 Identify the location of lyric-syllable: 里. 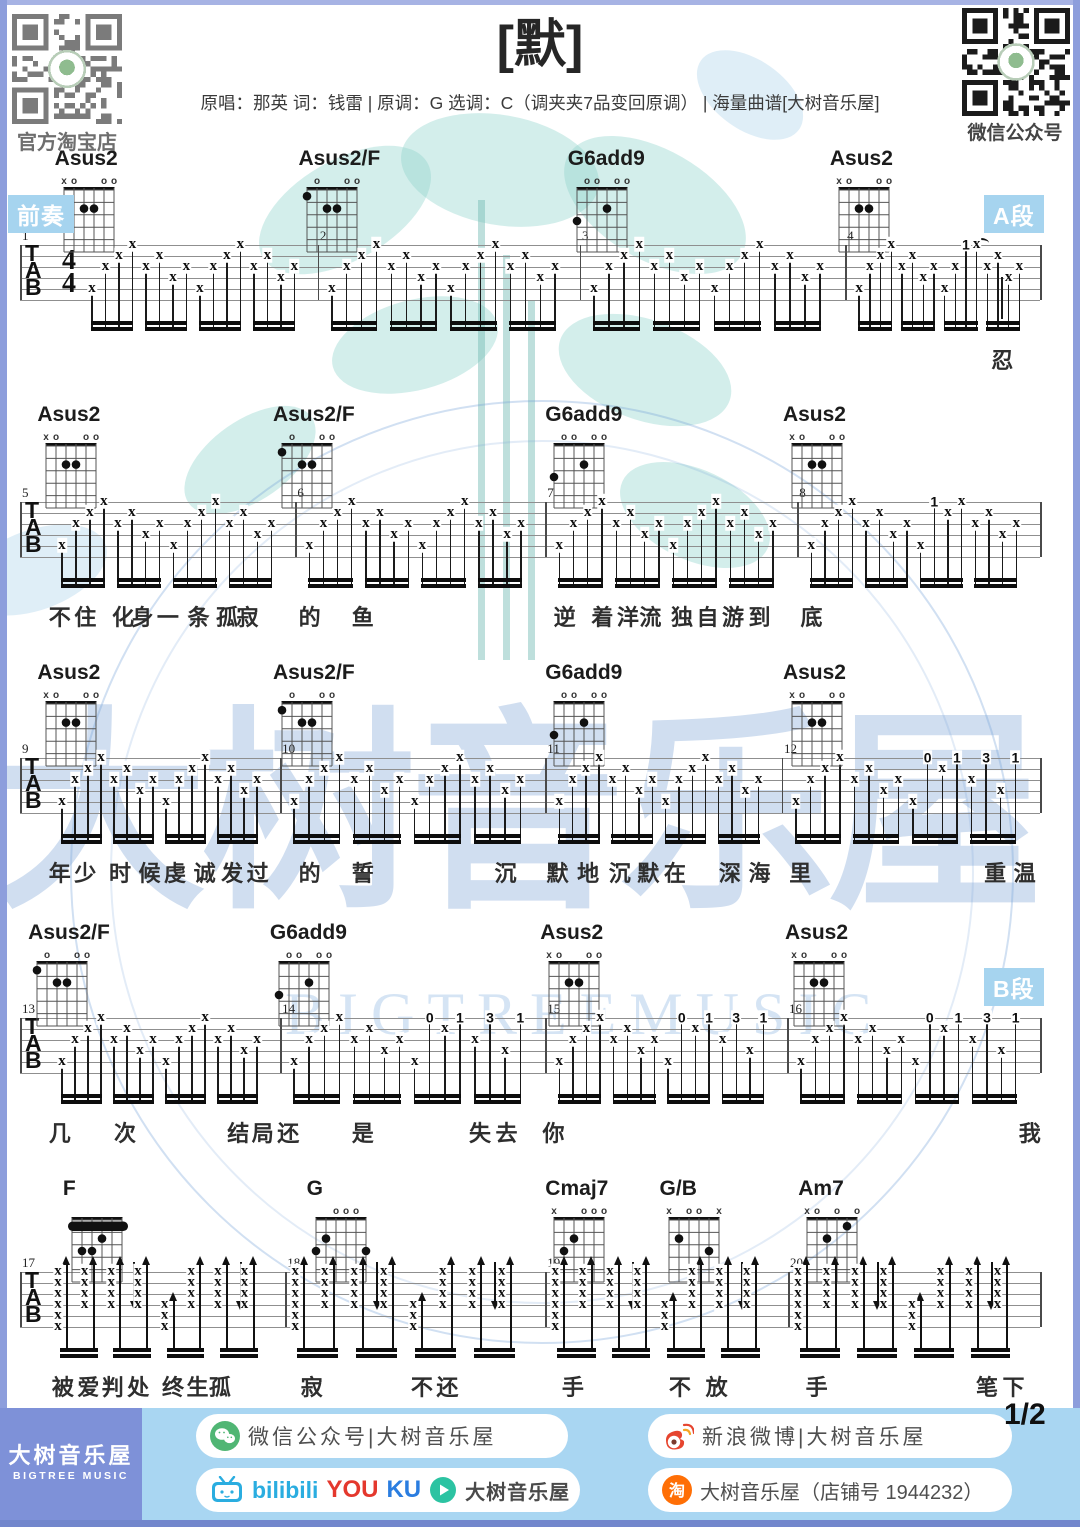
(800, 873).